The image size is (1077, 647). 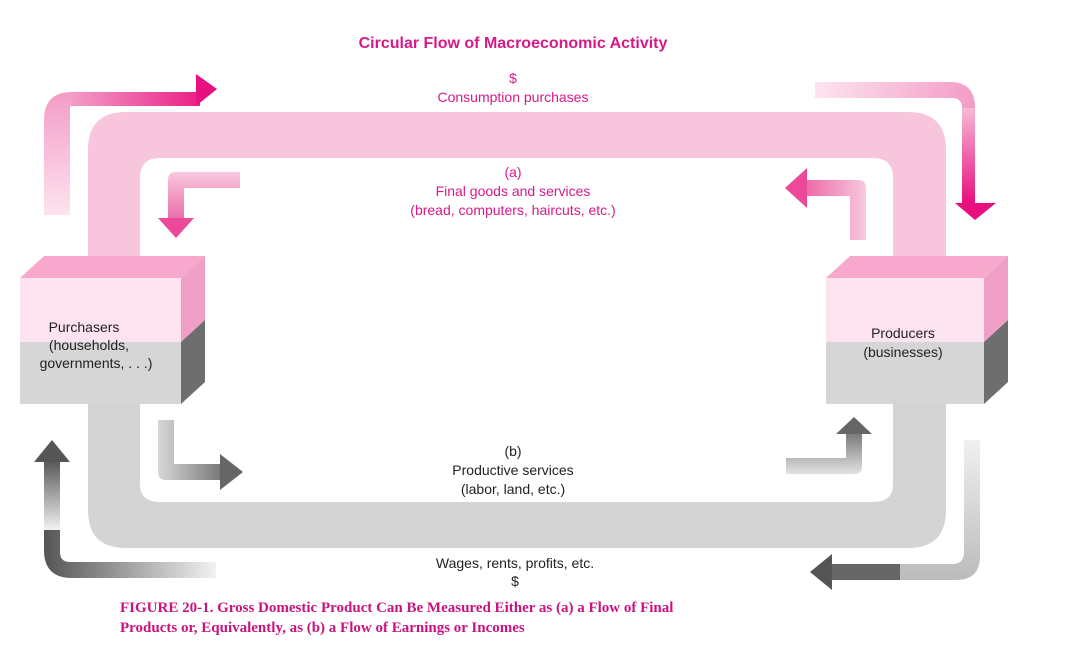 I want to click on wages-label: Wages, rents, profits, etc., so click(x=515, y=563).